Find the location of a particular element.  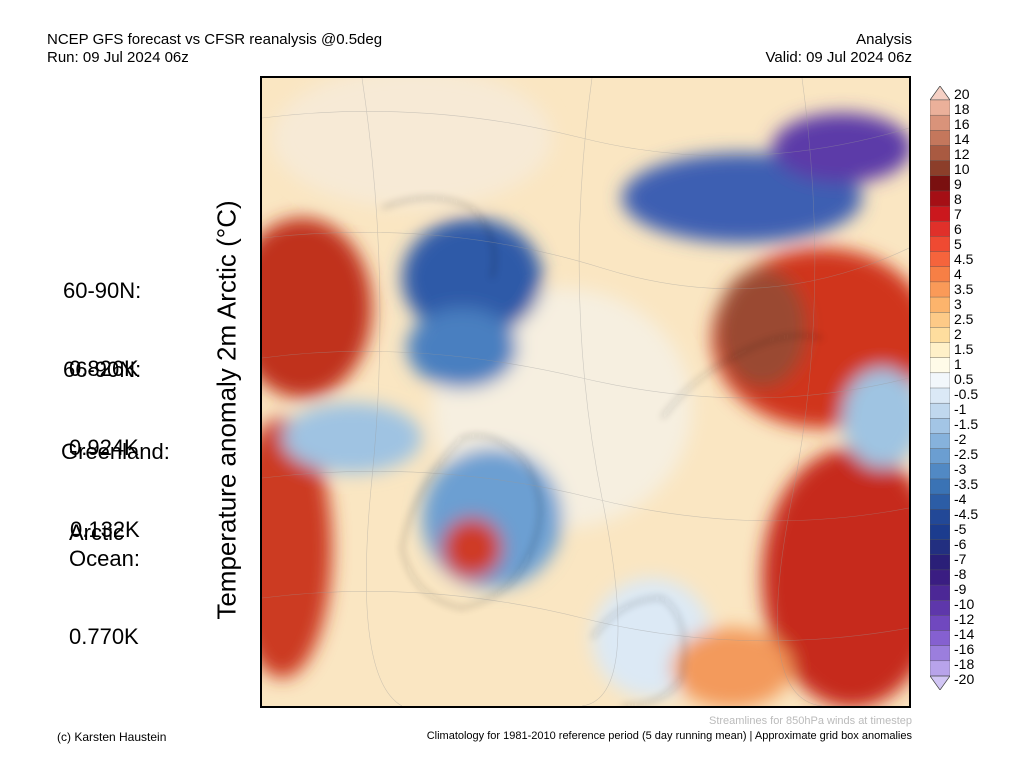

cool-area-bay is located at coordinates (352, 438).